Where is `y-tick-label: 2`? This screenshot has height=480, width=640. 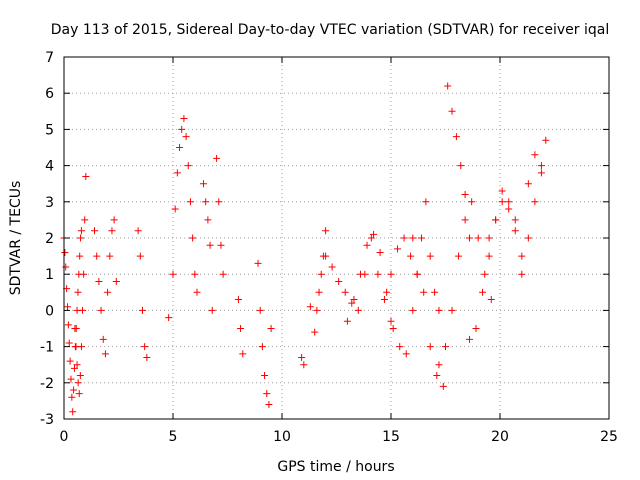
y-tick-label: 2 is located at coordinates (49, 239).